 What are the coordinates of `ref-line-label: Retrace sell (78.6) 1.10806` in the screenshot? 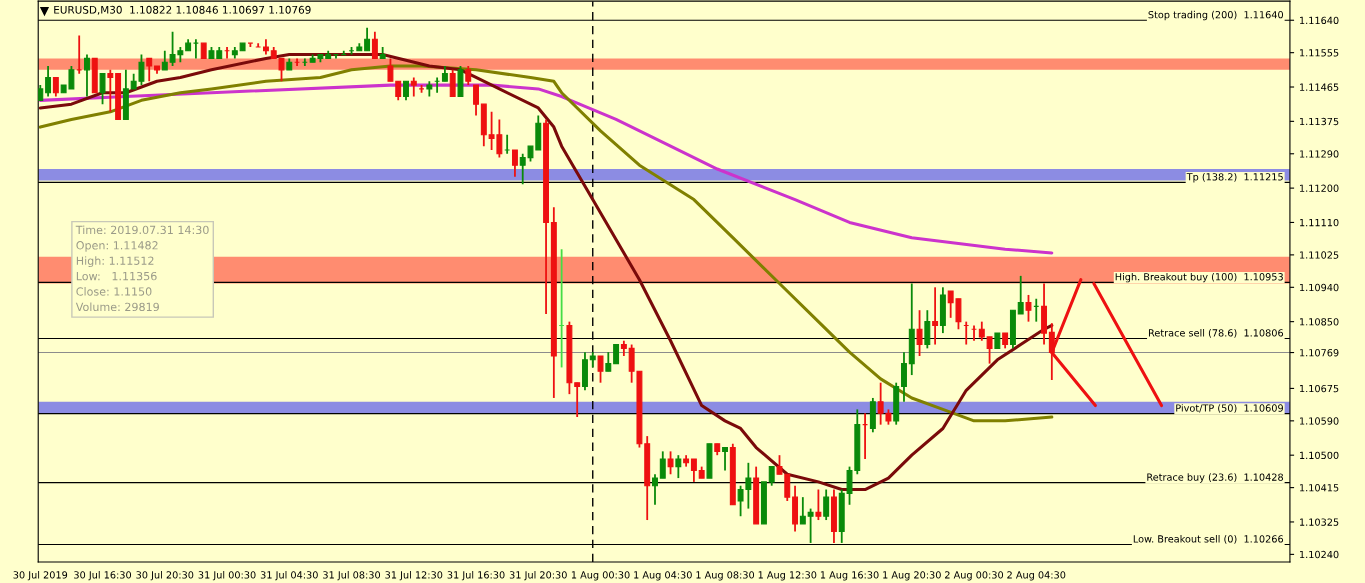 It's located at (1216, 333).